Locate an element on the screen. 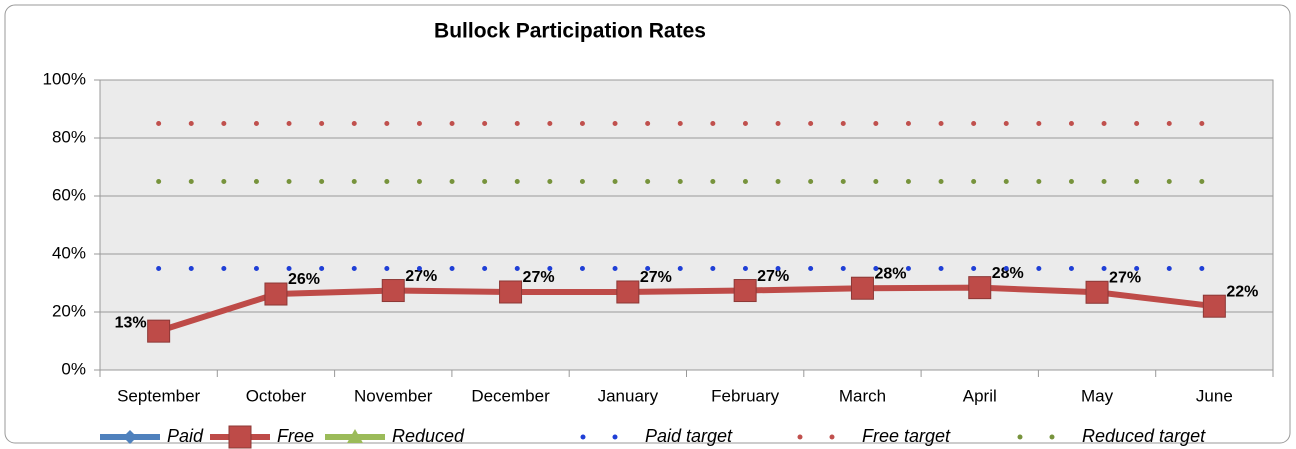 This screenshot has width=1296, height=449. data-label: 13% is located at coordinates (131, 322).